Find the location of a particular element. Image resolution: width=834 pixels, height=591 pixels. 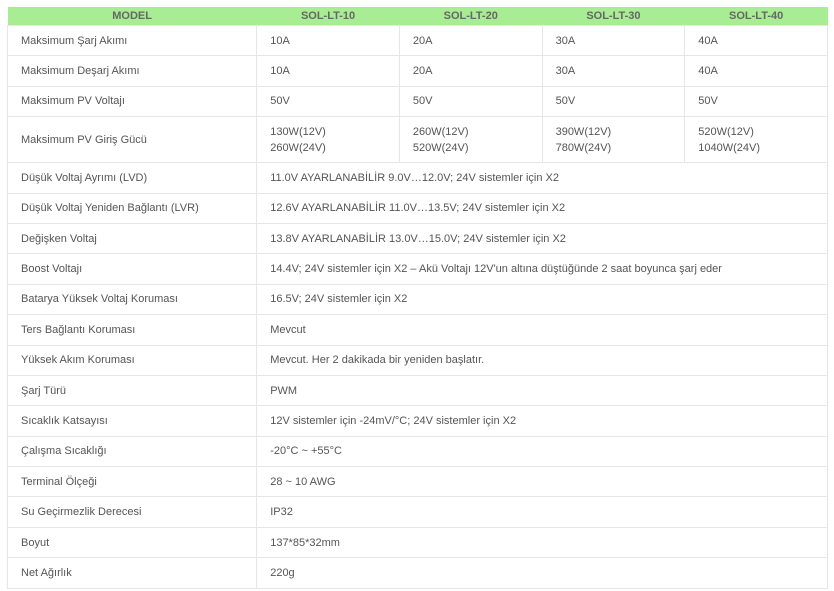

row-label: Düşük Voltaj Yeniden Bağlantı (LVR) is located at coordinates (132, 208).